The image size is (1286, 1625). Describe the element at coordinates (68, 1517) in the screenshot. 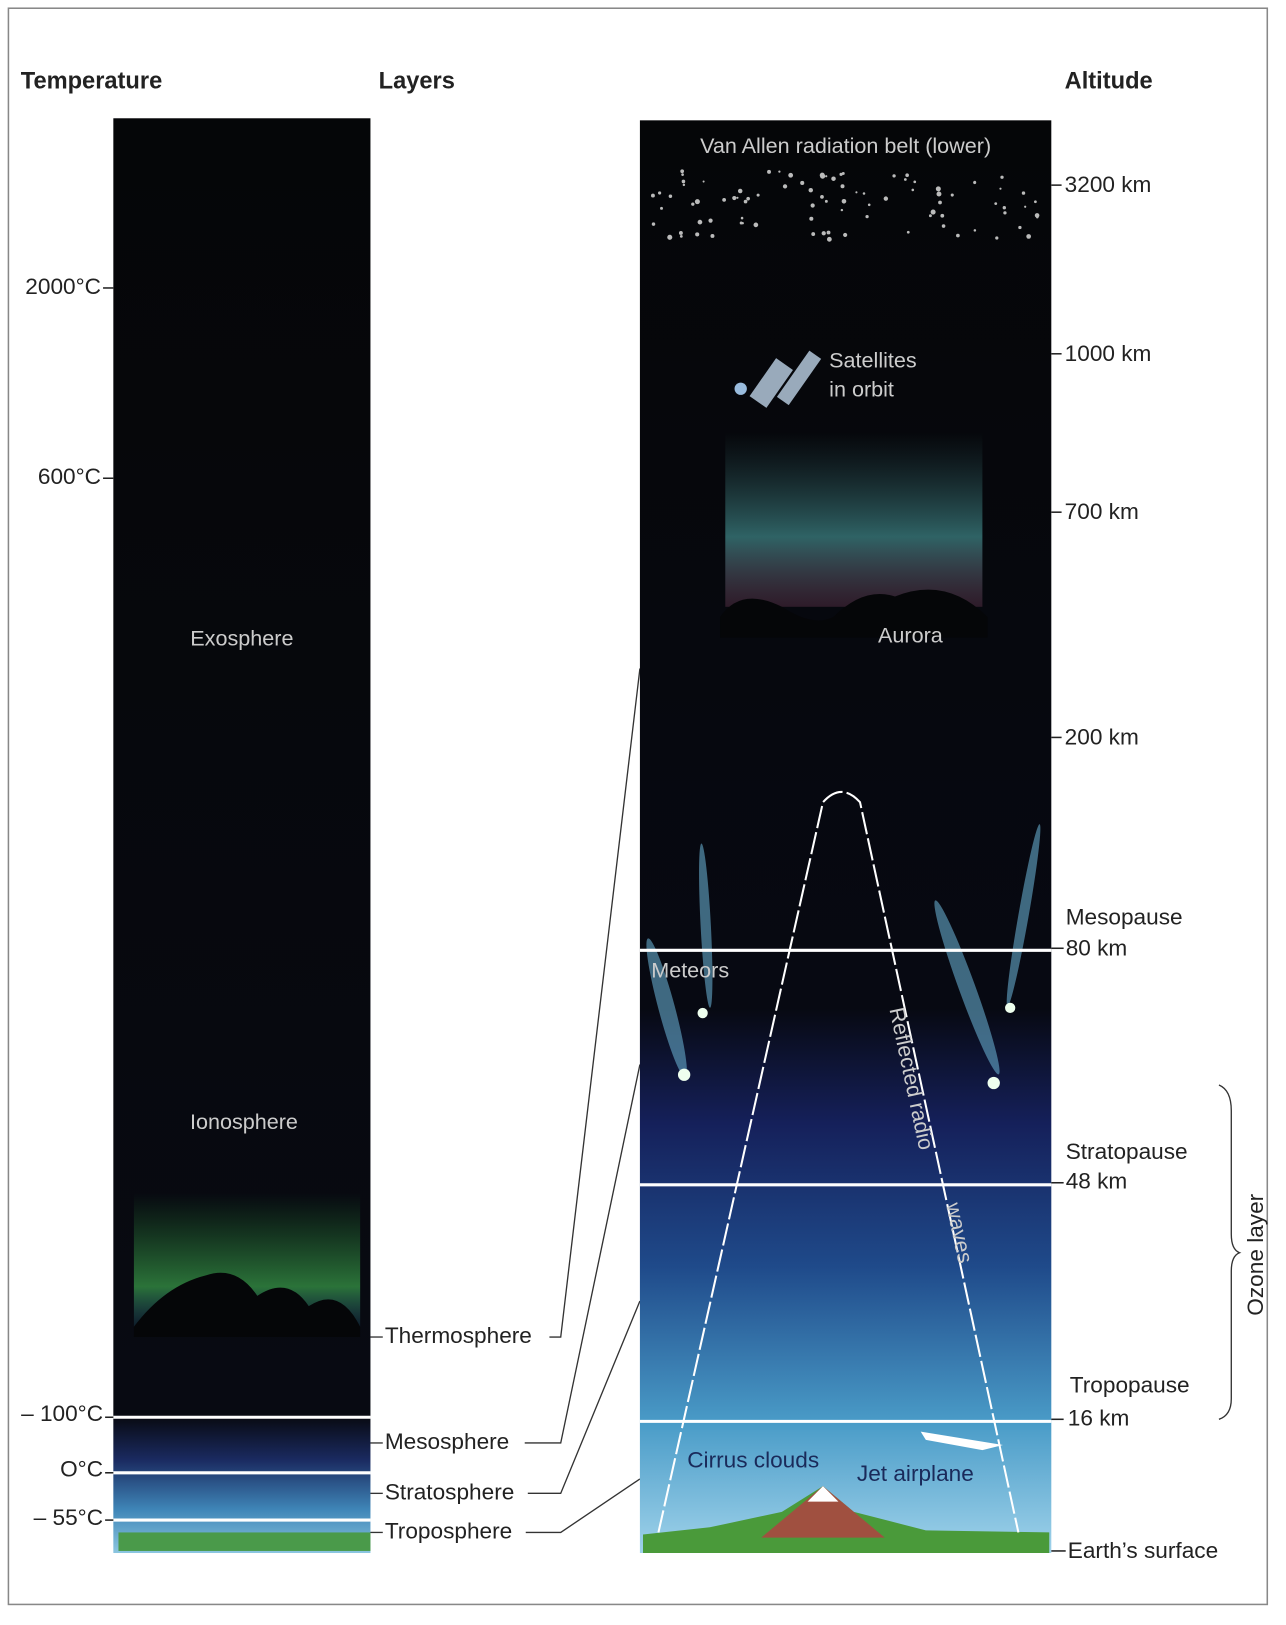

I see `temperature-label: – 55°C` at that location.